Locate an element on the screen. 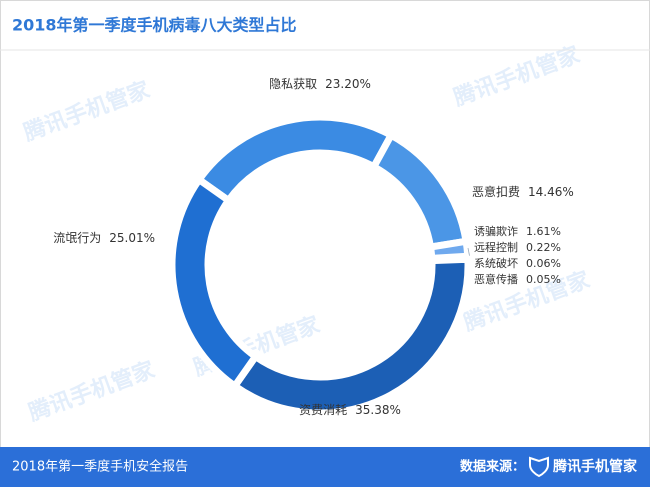 Image resolution: width=650 pixels, height=487 pixels. data-label: 隐私获取 23.20% is located at coordinates (320, 84).